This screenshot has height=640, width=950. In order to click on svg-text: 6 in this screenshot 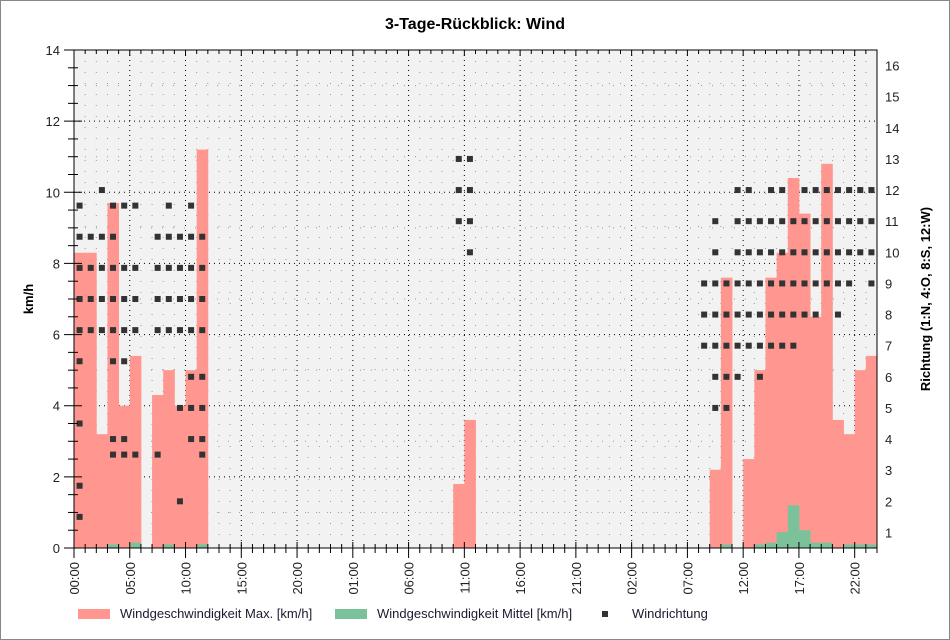, I will do `click(888, 377)`.